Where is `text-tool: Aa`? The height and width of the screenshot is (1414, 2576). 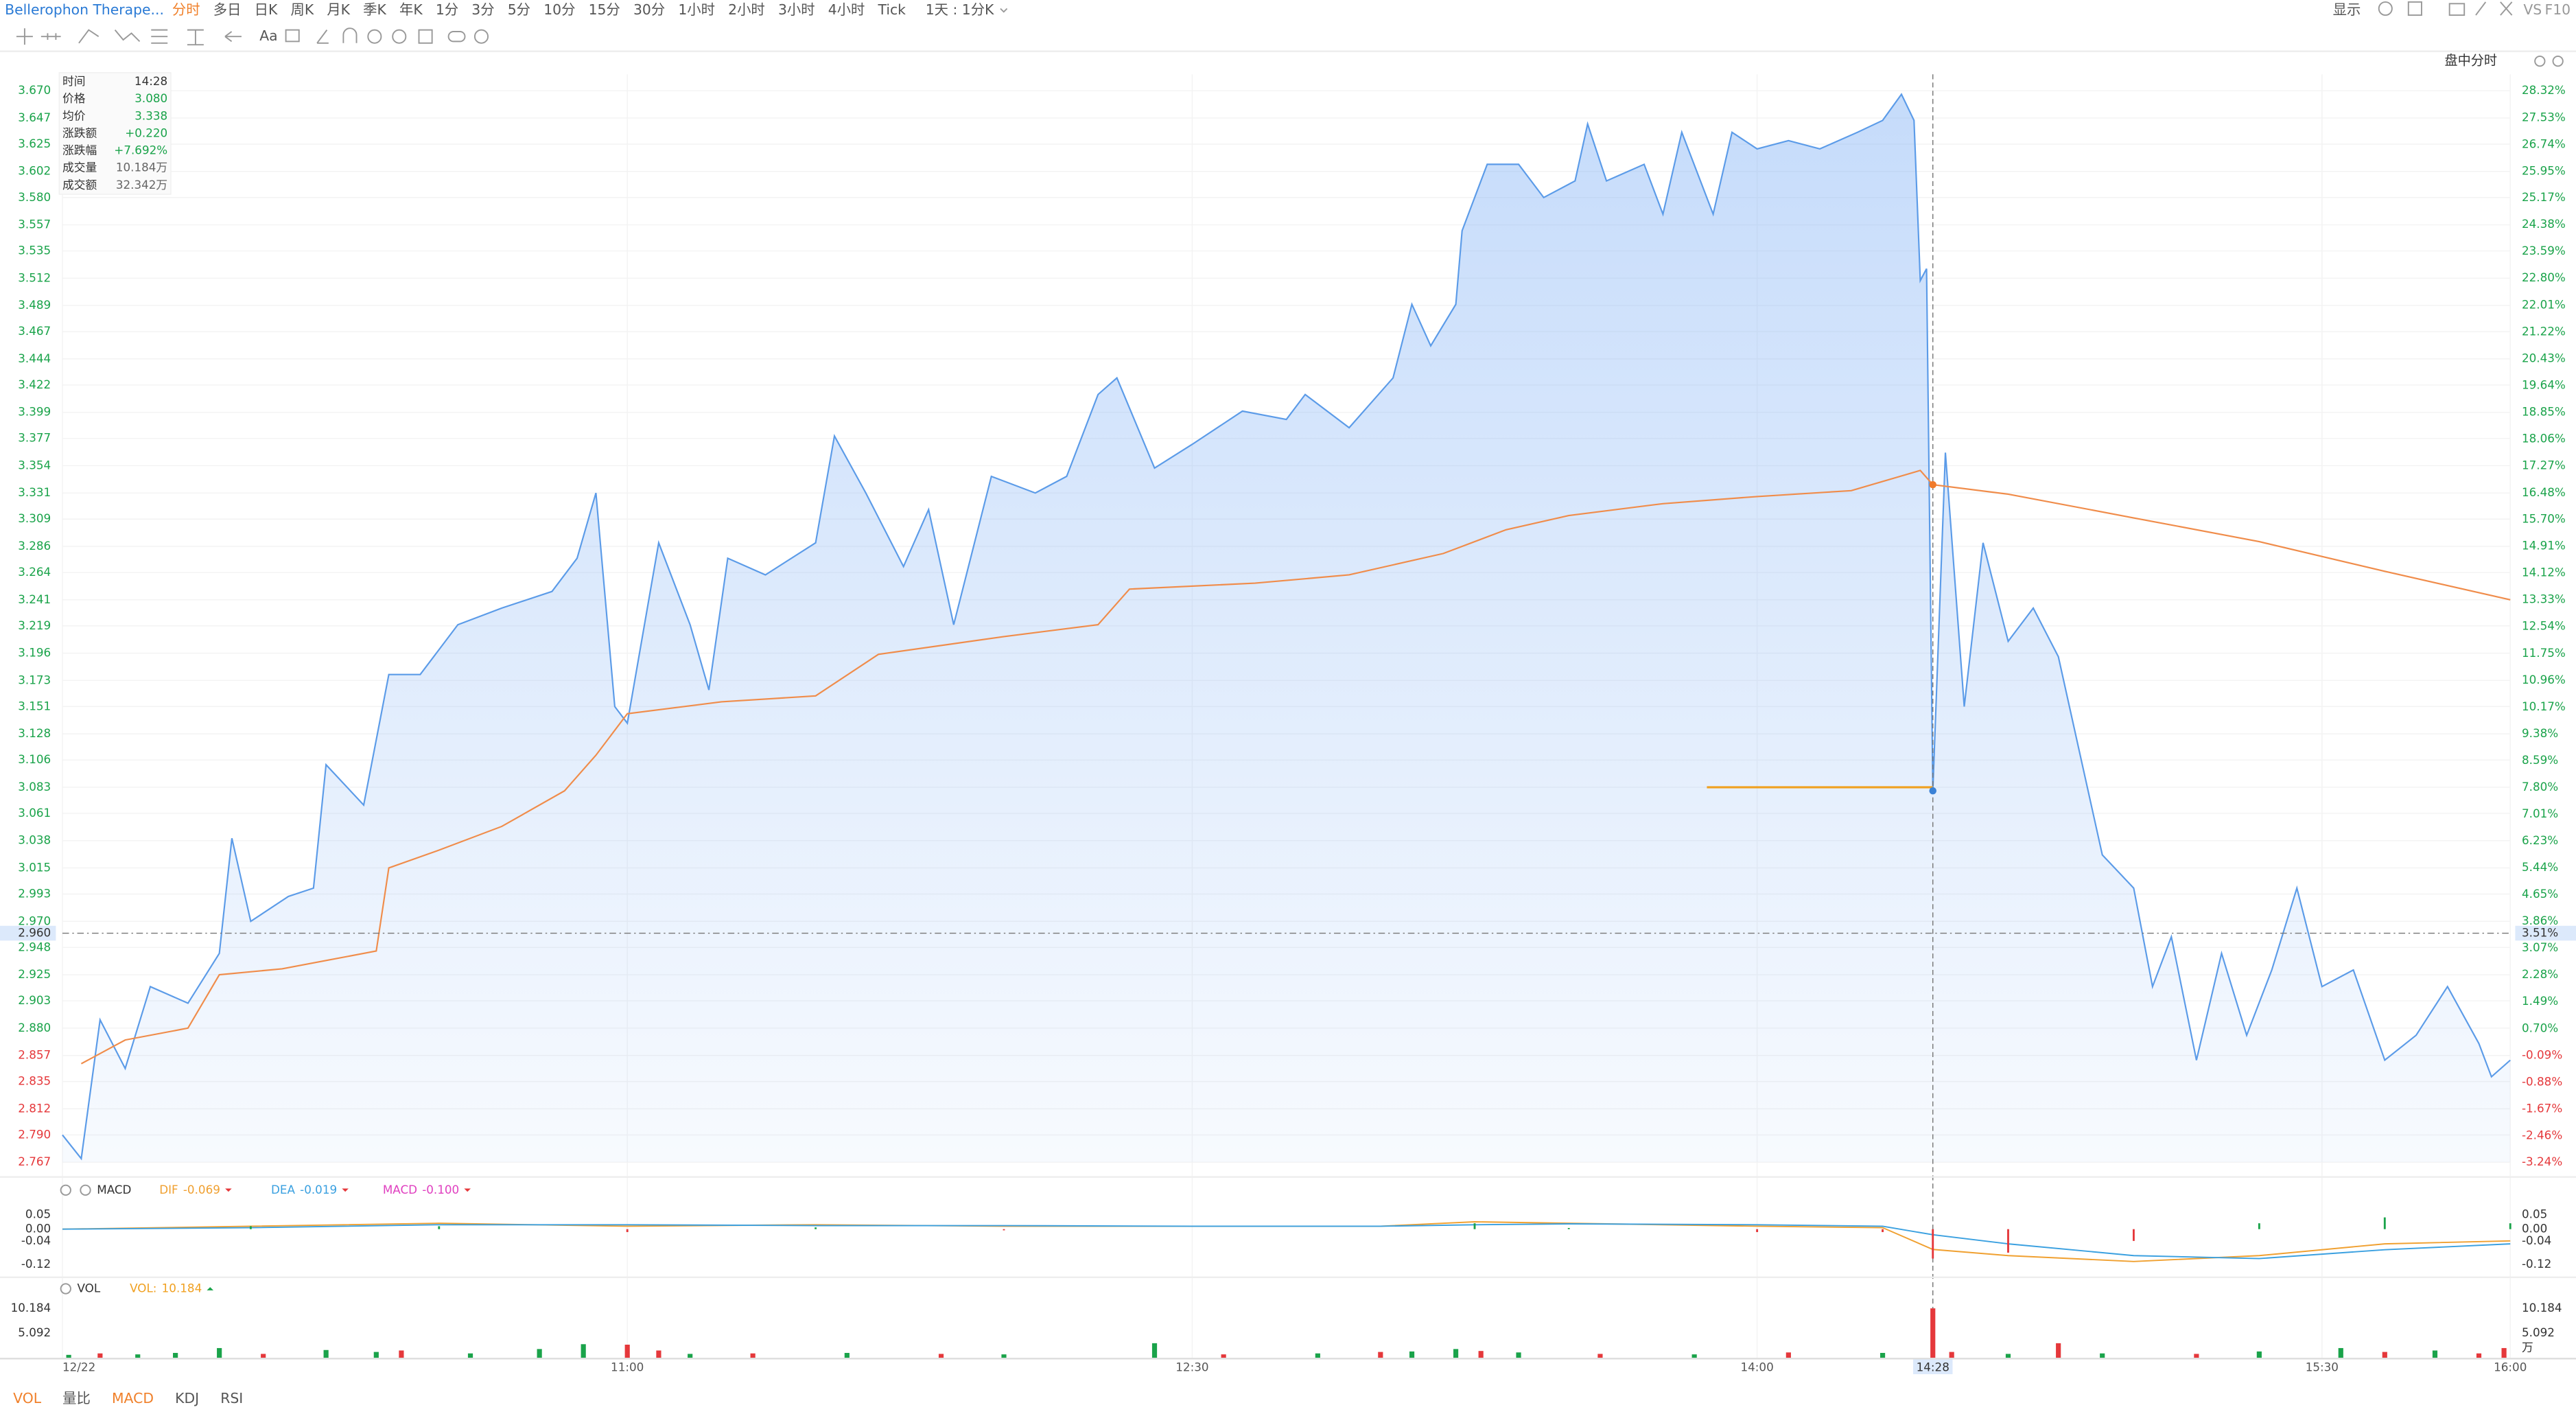 text-tool: Aa is located at coordinates (268, 35).